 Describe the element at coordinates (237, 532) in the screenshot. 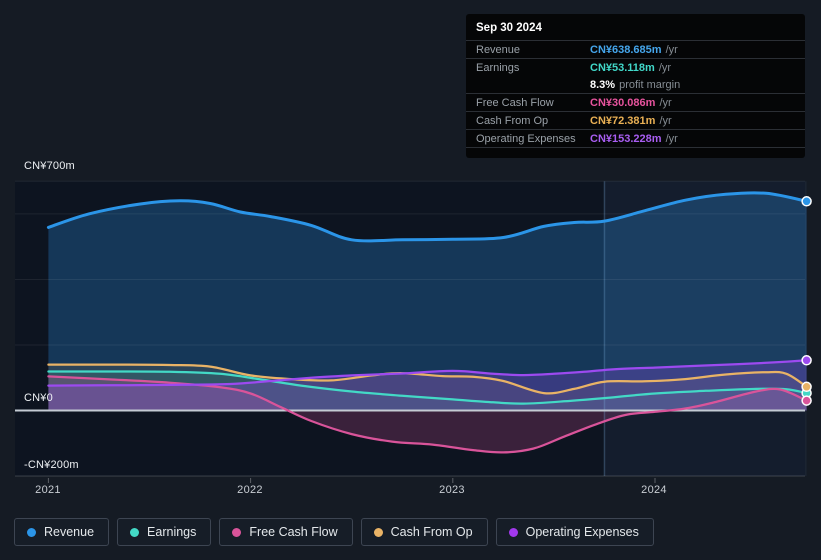

I see `free-cash-flow-series-dot-icon` at that location.